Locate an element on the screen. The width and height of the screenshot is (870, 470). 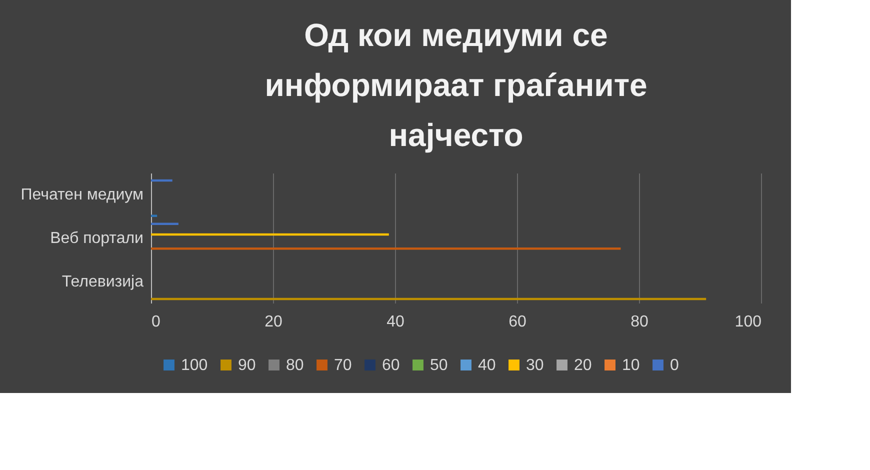
legend-label: 50 is located at coordinates (439, 365).